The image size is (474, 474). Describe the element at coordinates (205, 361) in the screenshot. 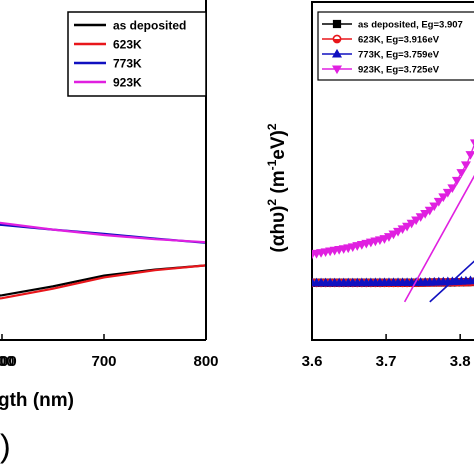

I see `left-x-tick-label: 800` at that location.